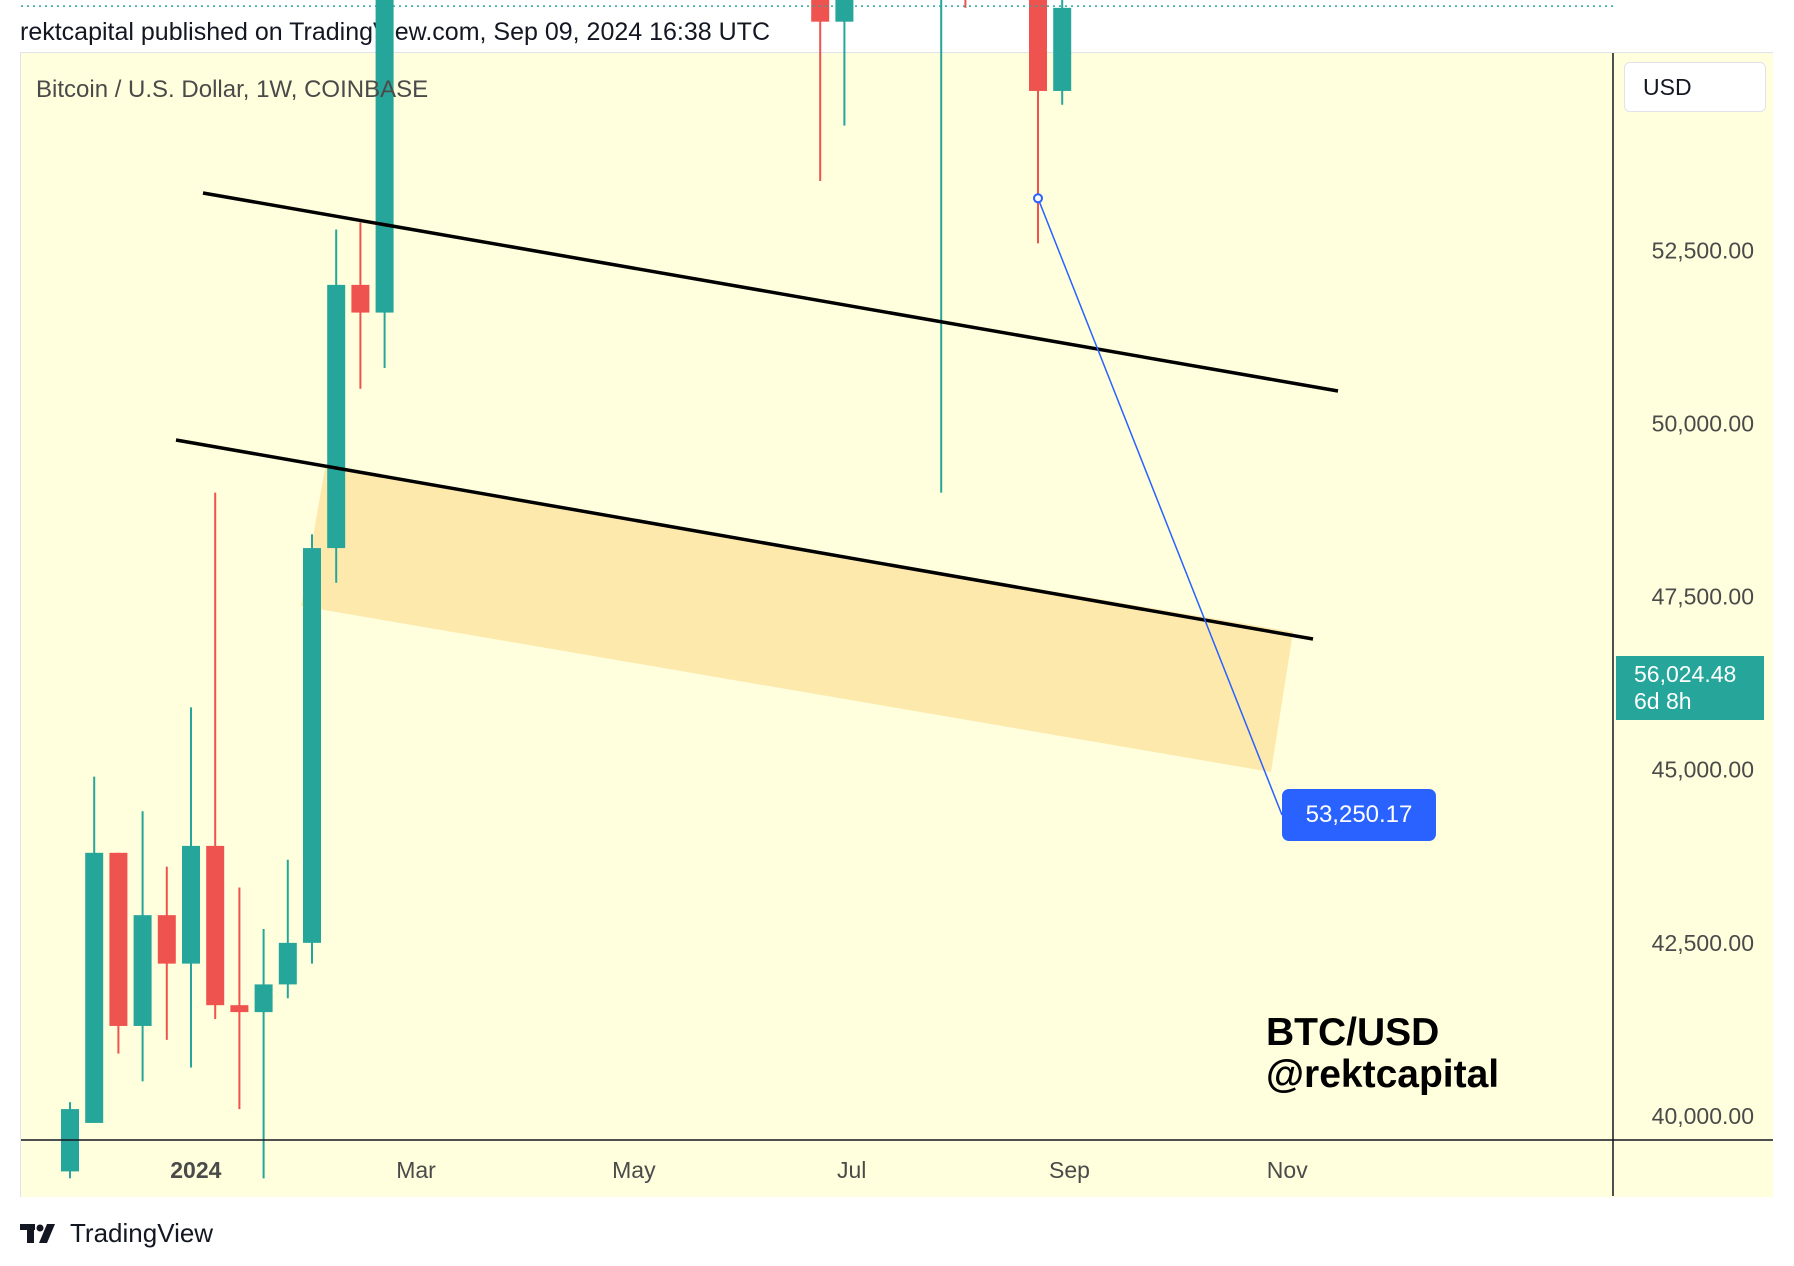 Image resolution: width=1794 pixels, height=1266 pixels. What do you see at coordinates (1685, 674) in the screenshot?
I see `current-price-value: 56,024.48` at bounding box center [1685, 674].